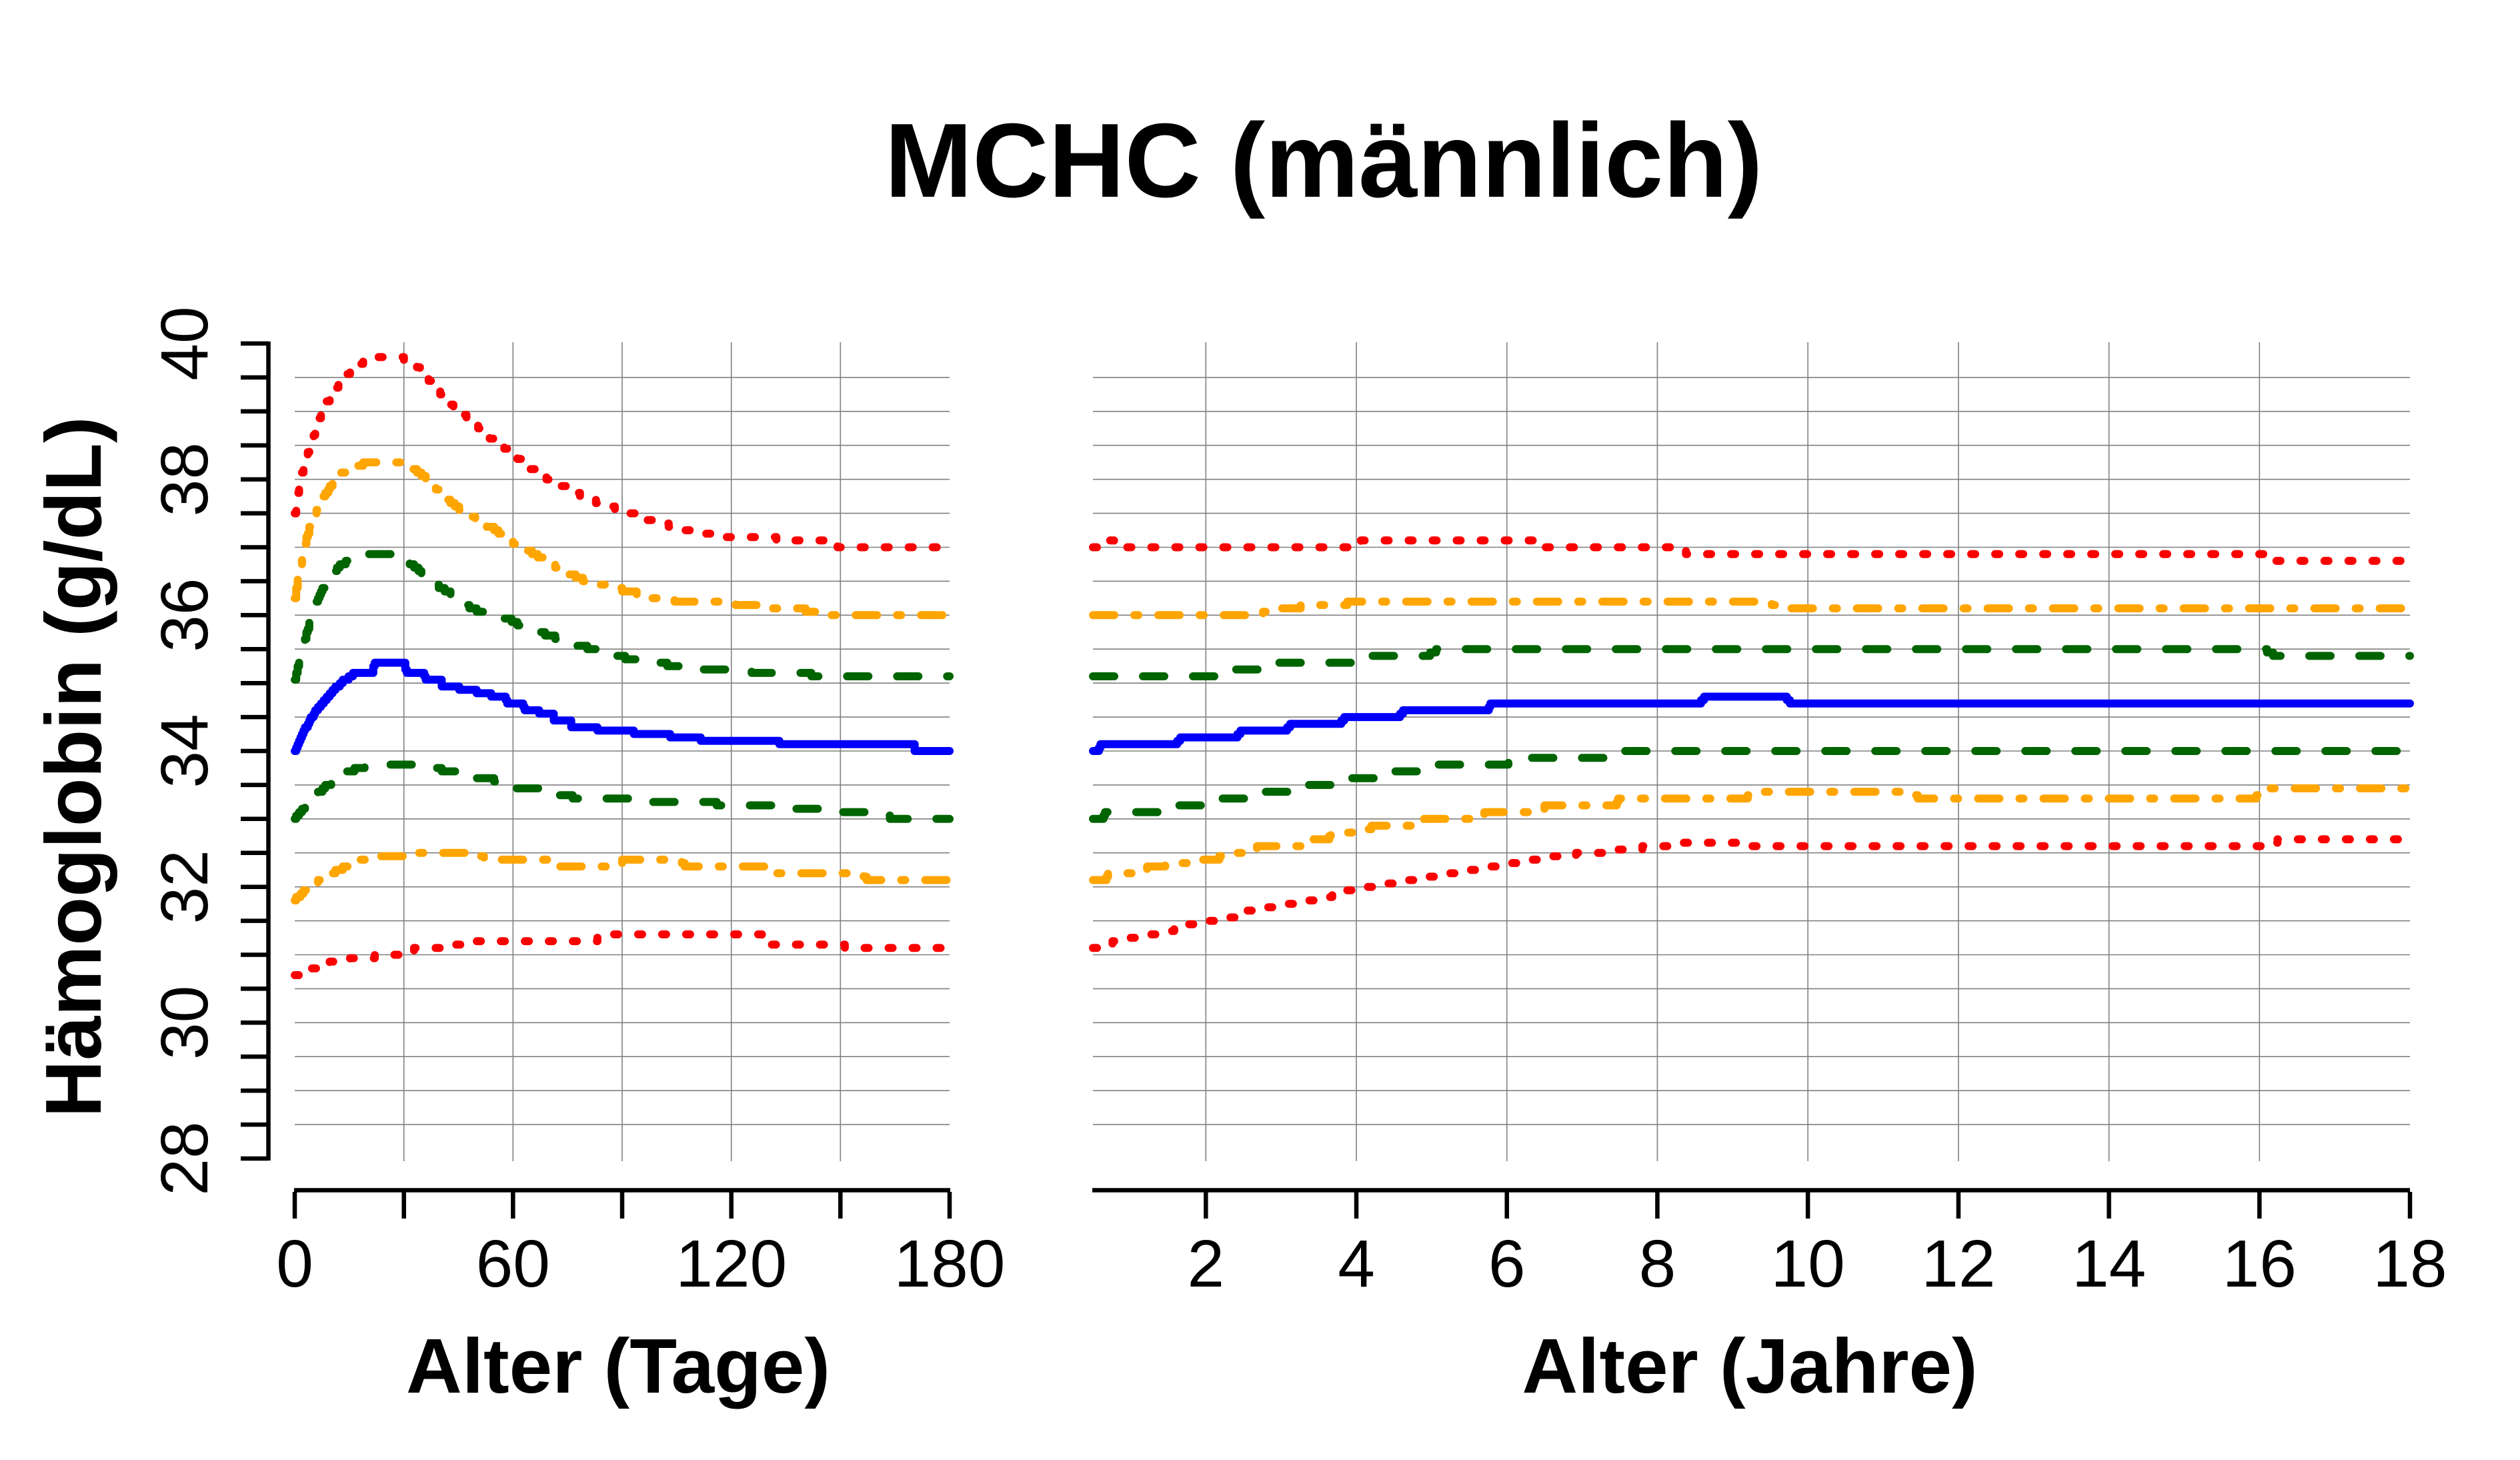 The image size is (2520, 1460). Describe the element at coordinates (184, 751) in the screenshot. I see `svg-text: 34` at that location.